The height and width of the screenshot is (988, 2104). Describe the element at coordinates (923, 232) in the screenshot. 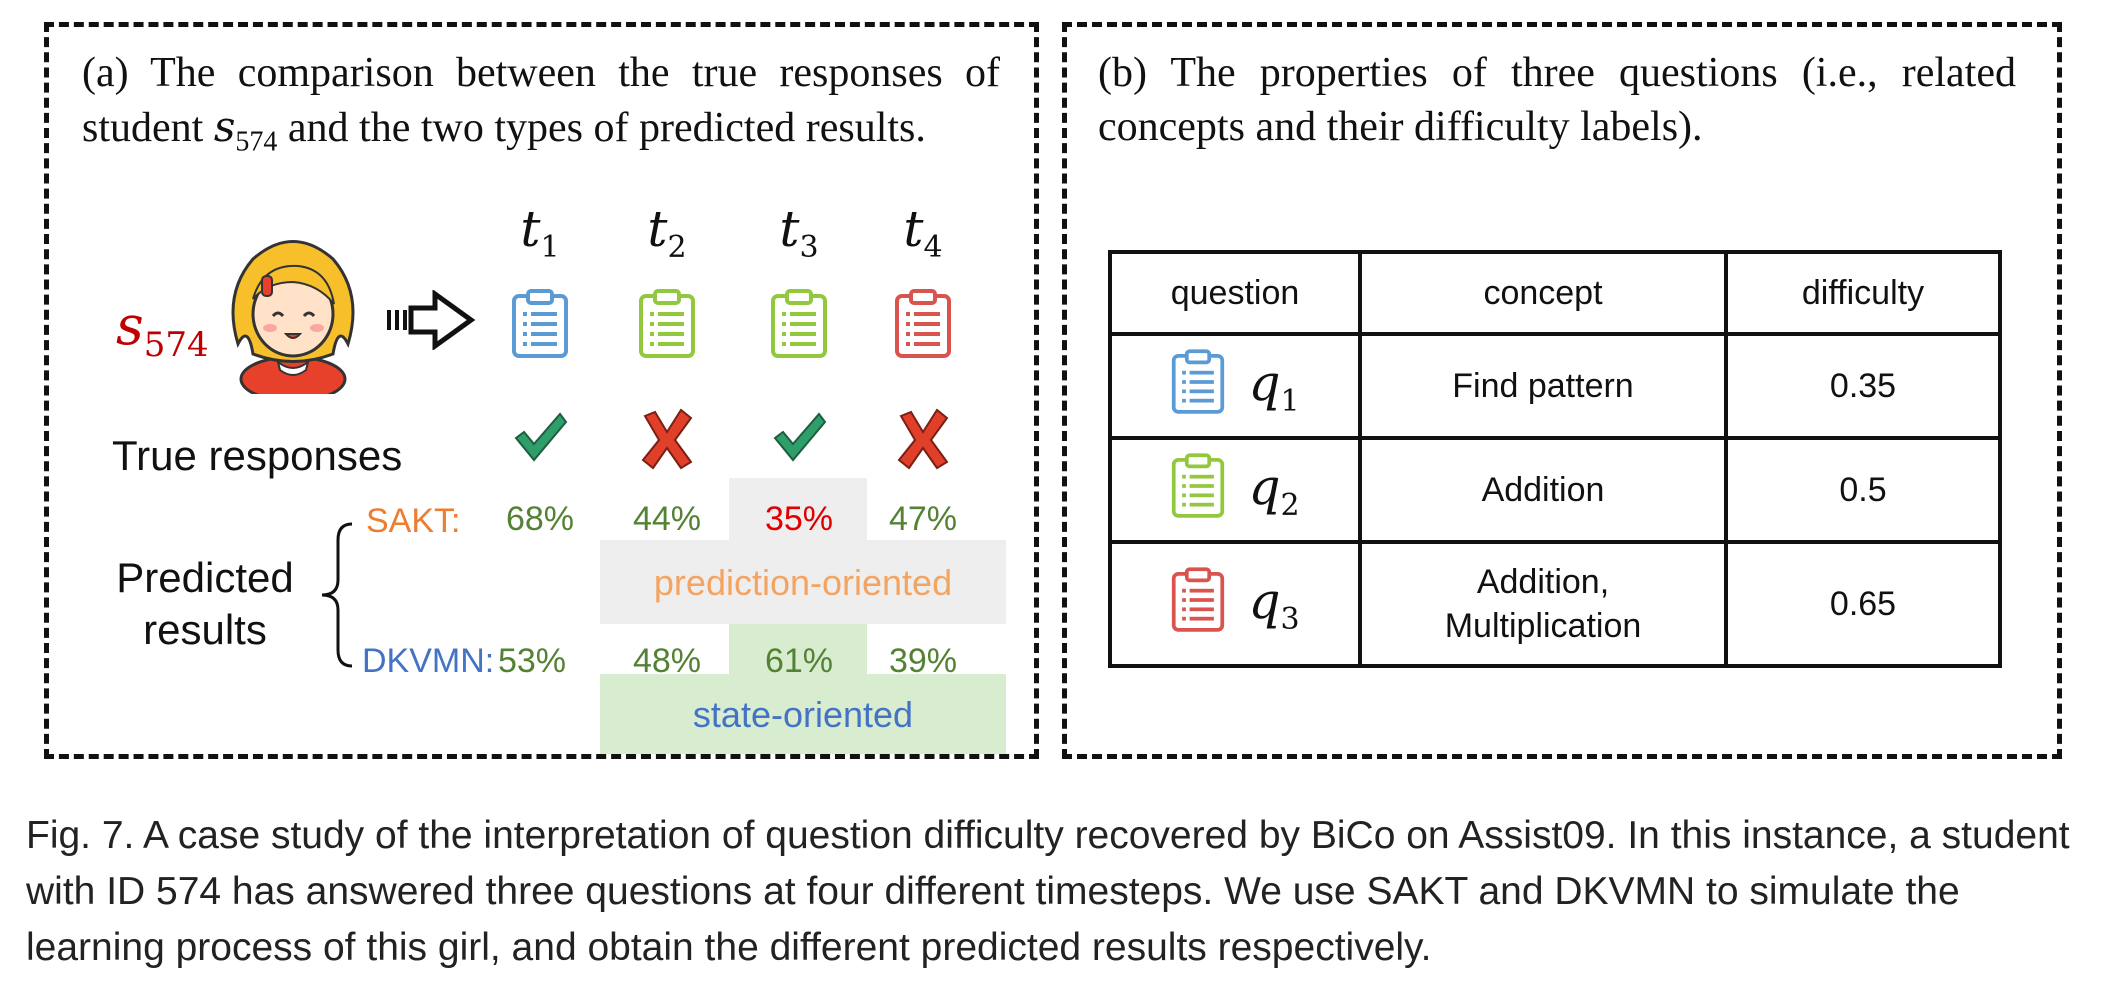

I see `timestep-label: t4` at that location.